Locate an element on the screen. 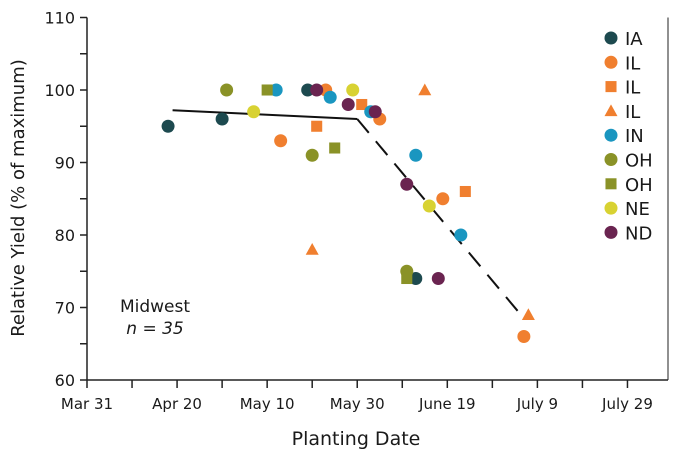 The width and height of the screenshot is (675, 459). x-axis-label: Planting Date is located at coordinates (356, 439).